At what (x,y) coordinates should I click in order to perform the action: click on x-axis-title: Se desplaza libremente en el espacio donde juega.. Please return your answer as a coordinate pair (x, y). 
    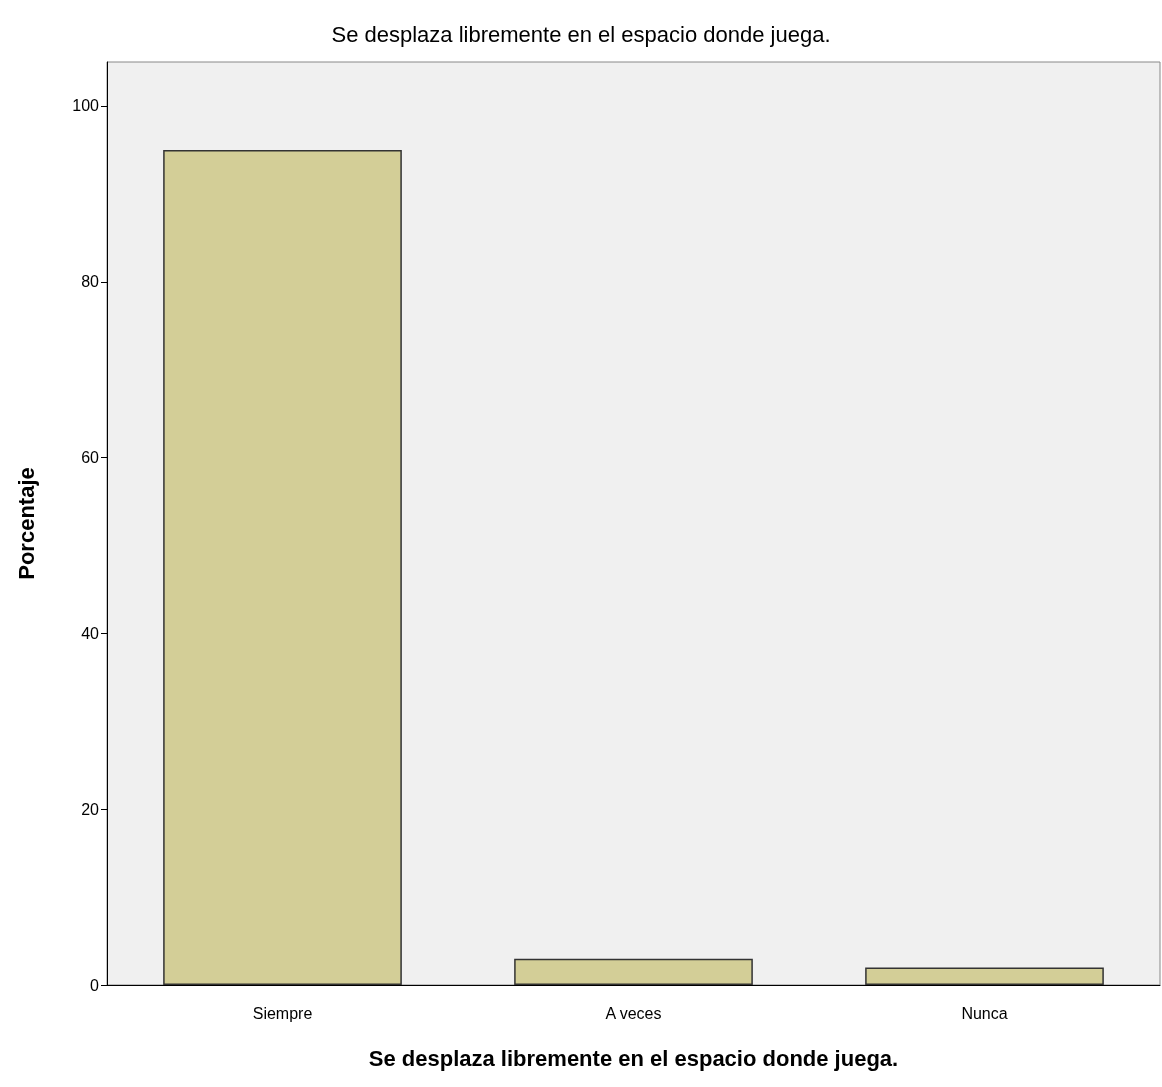
    Looking at the image, I should click on (633, 1058).